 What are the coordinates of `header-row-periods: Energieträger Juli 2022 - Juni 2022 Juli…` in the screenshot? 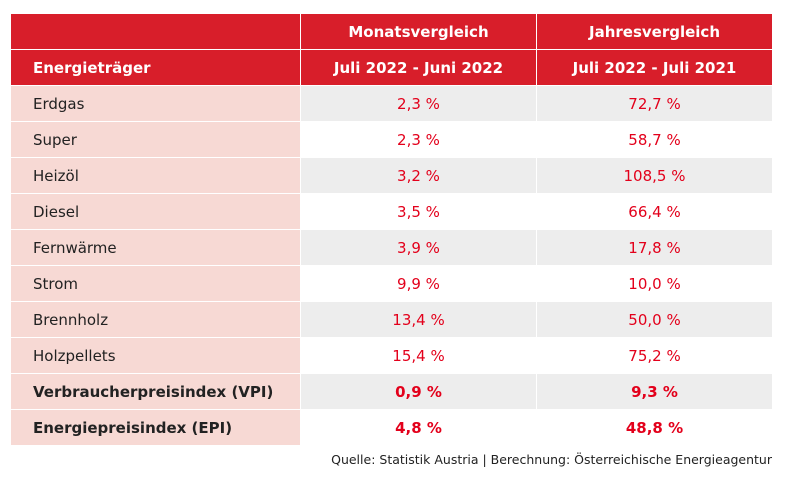 It's located at (391, 67).